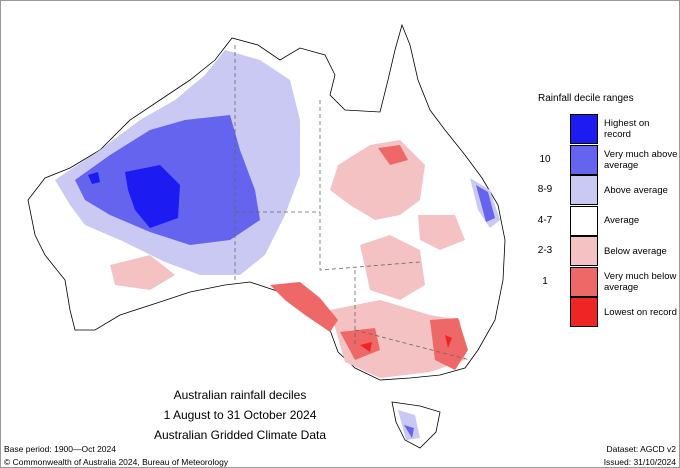 The width and height of the screenshot is (680, 468). I want to click on base-period: Base period: 1900—Oct 2024, so click(60, 449).